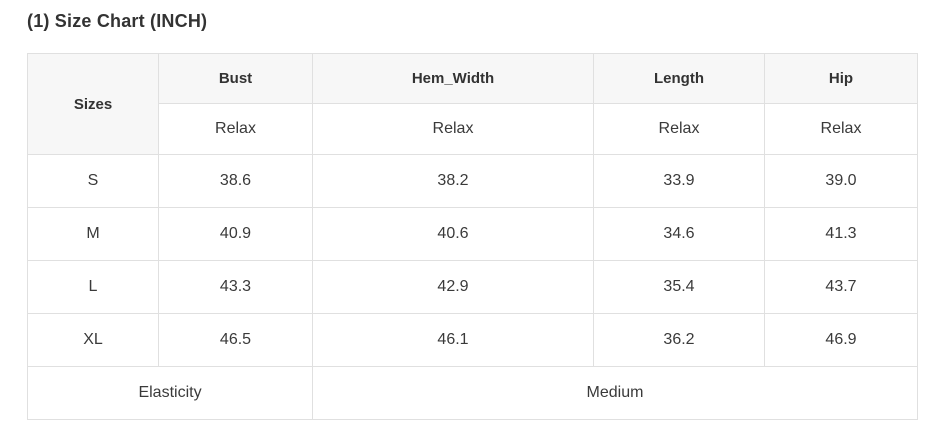 The height and width of the screenshot is (434, 943). What do you see at coordinates (93, 340) in the screenshot?
I see `size-cell: XL` at bounding box center [93, 340].